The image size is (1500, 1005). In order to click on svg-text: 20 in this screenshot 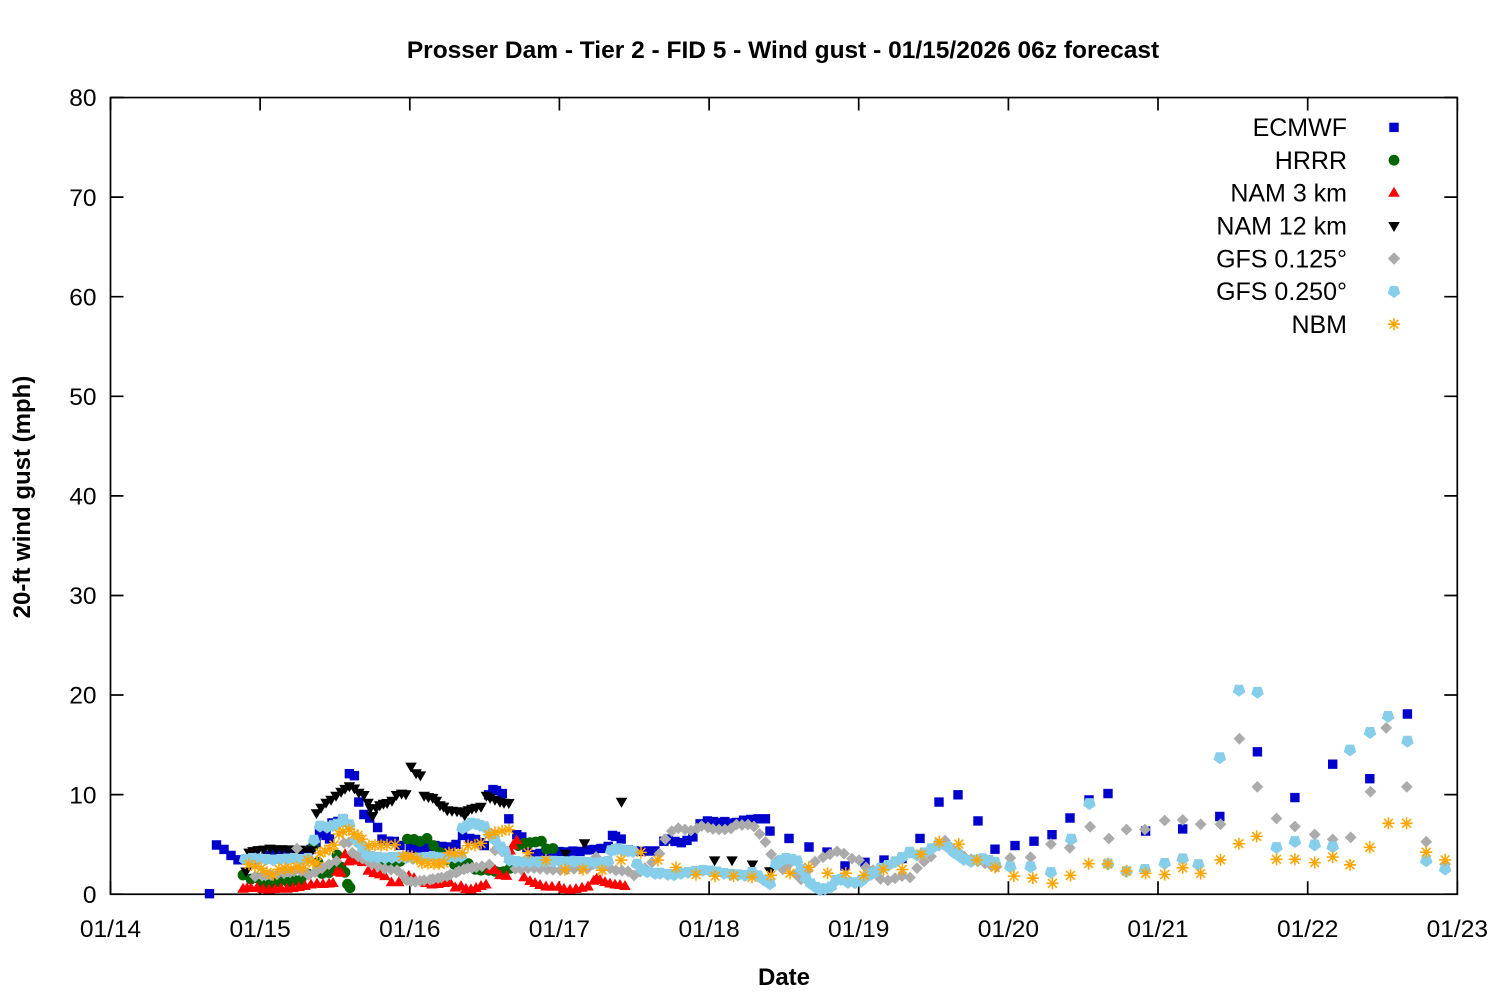, I will do `click(82, 696)`.